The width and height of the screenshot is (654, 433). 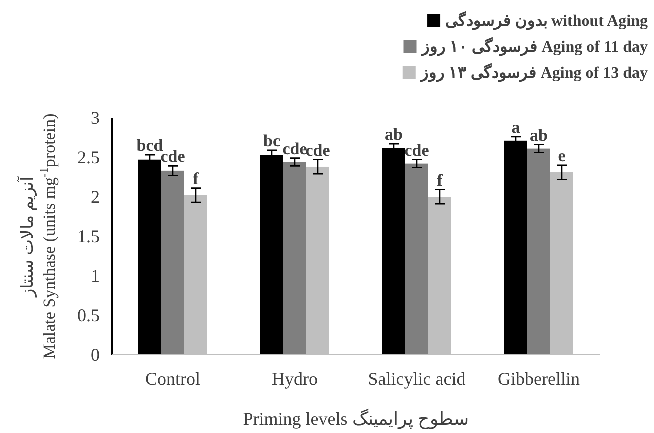 What do you see at coordinates (150, 146) in the screenshot?
I see `data-label: bcd` at bounding box center [150, 146].